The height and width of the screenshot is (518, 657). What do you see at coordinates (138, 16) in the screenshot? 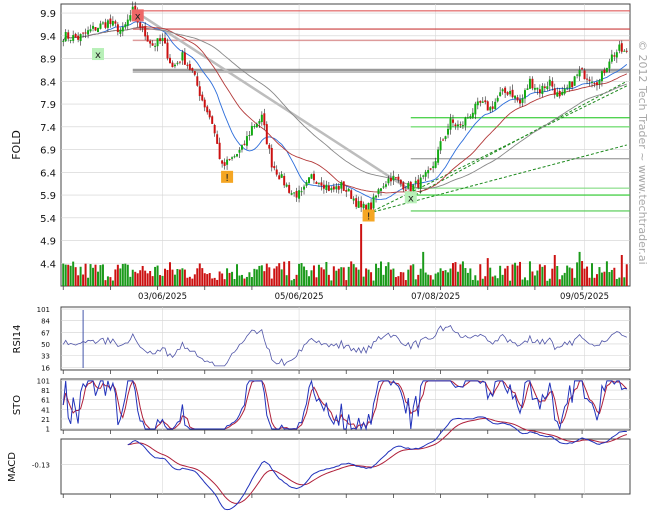
I see `sell-signal-label: x` at bounding box center [138, 16].